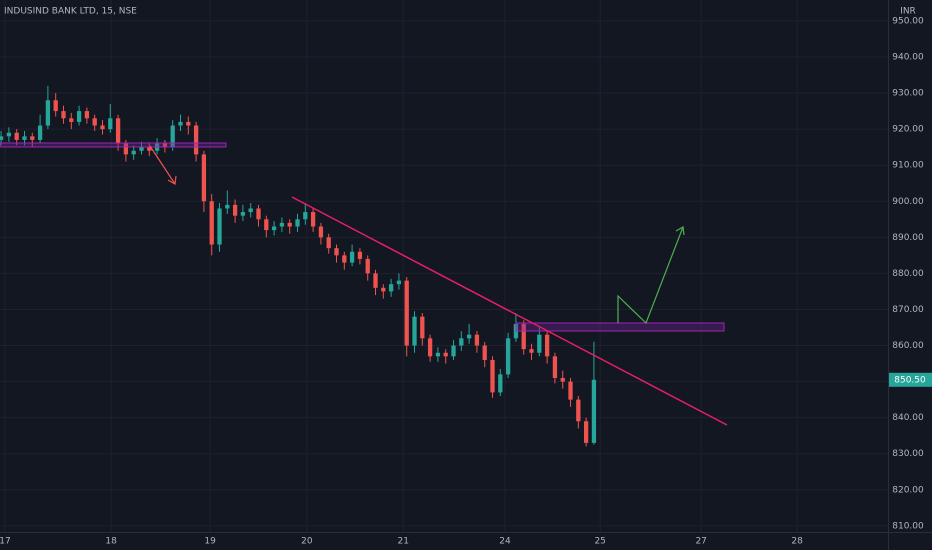 The height and width of the screenshot is (550, 932). Describe the element at coordinates (908, 310) in the screenshot. I see `y-tick-label: 870.00` at that location.